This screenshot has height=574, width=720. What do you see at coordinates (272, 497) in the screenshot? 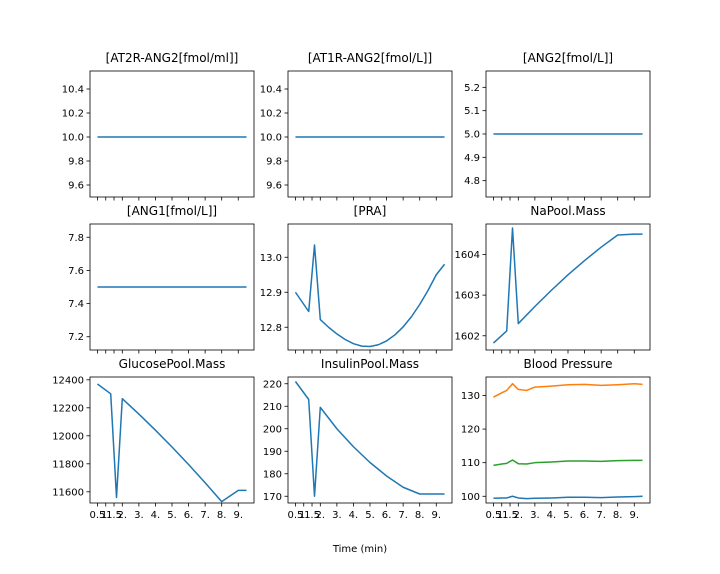
I see `y-tick-label: 170` at bounding box center [272, 497].